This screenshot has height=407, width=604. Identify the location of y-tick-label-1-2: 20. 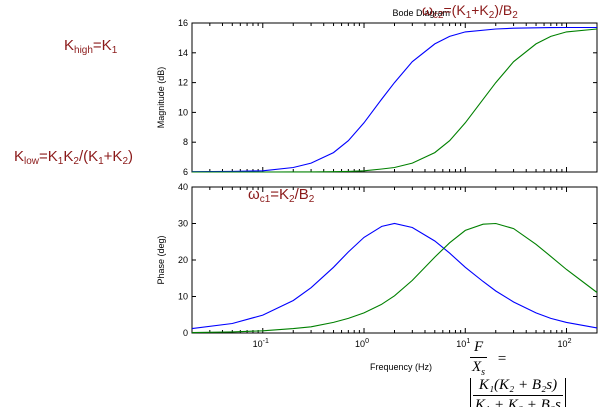
(183, 260).